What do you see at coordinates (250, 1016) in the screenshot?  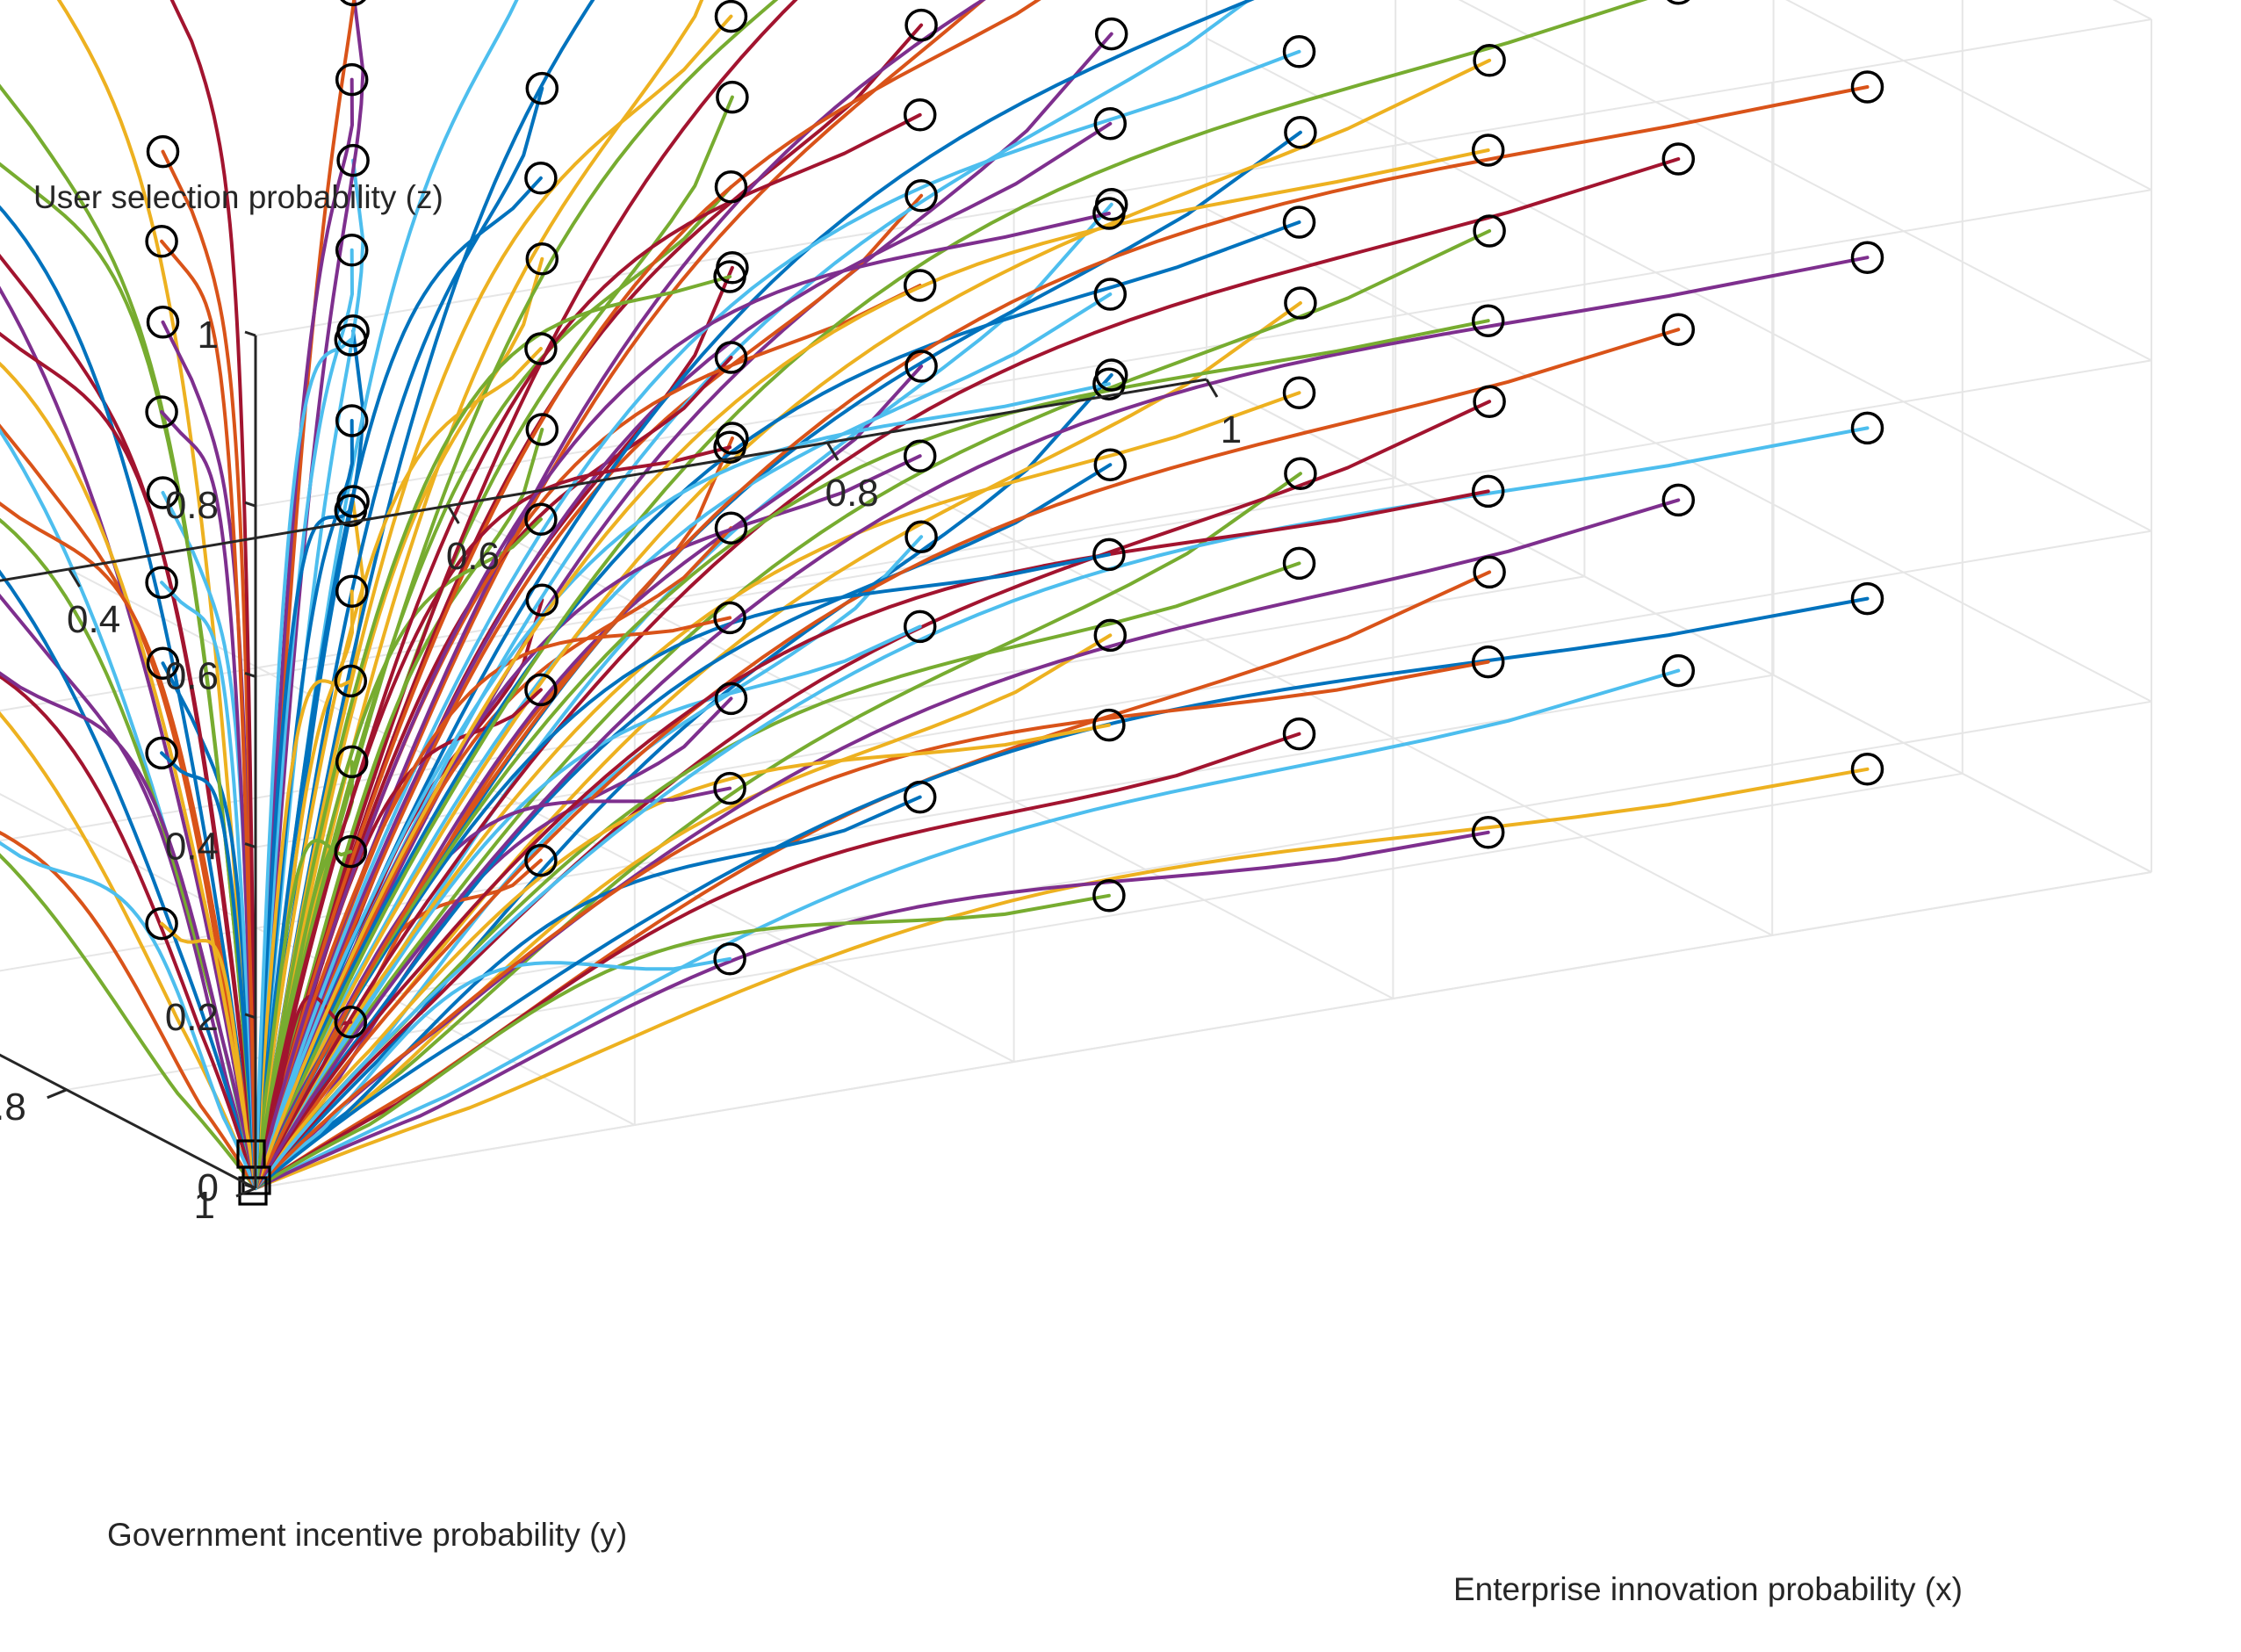 I see `z-tick-mark` at bounding box center [250, 1016].